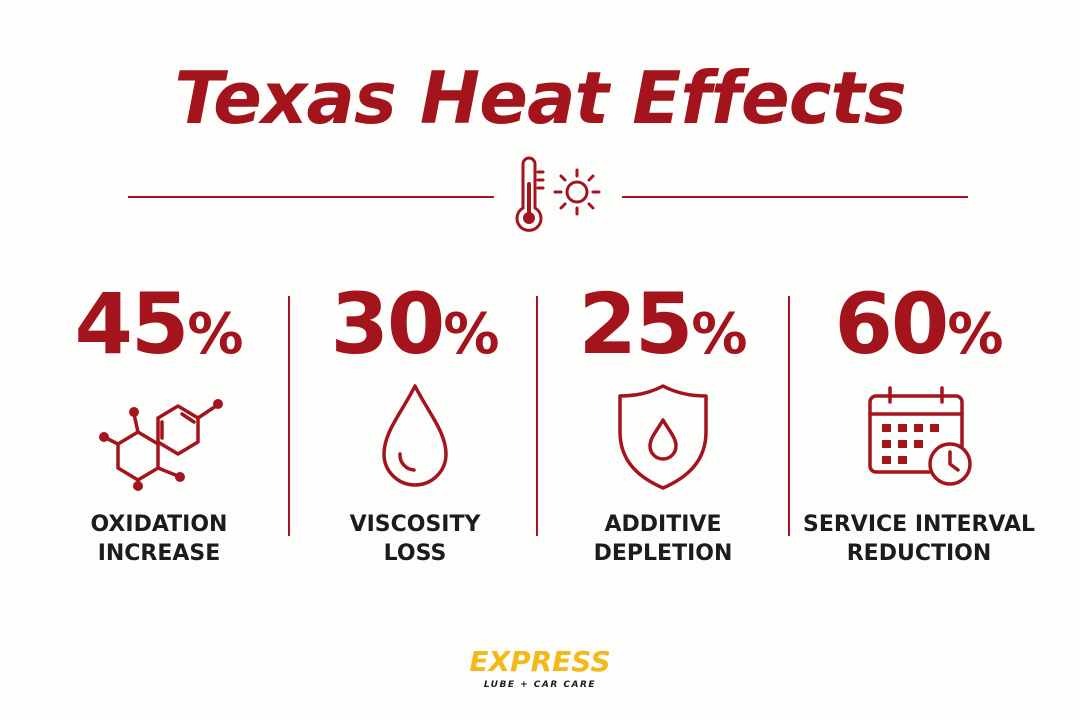 The image size is (1080, 720). What do you see at coordinates (540, 661) in the screenshot?
I see `logo-wordmark: EXPRESS` at bounding box center [540, 661].